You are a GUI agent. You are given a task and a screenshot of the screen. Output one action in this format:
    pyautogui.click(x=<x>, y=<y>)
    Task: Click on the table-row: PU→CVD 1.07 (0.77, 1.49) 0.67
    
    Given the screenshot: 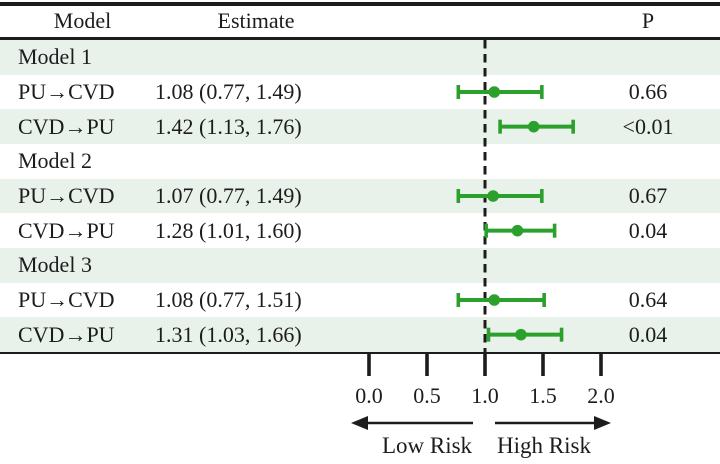 What is the action you would take?
    pyautogui.click(x=360, y=196)
    